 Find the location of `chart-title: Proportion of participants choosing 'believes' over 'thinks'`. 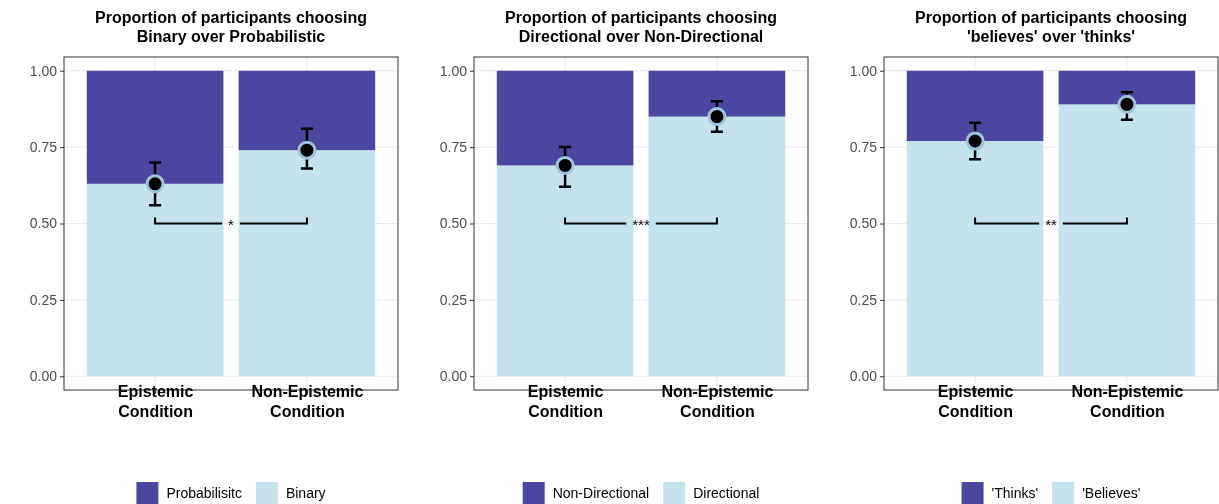

chart-title: Proportion of participants choosing 'believes' over 'thinks' is located at coordinates (1051, 27).